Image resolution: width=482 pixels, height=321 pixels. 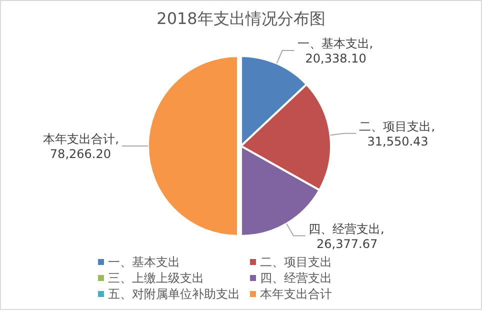 I want to click on legend-label: 三、上缴上级支出, so click(x=156, y=278).